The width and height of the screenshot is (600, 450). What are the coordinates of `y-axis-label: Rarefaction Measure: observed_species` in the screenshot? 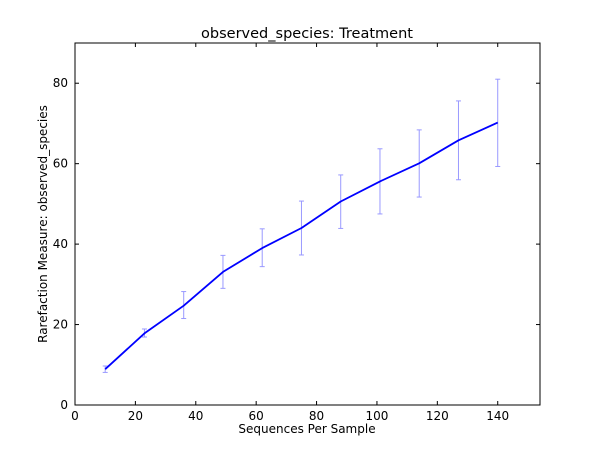 It's located at (43, 224).